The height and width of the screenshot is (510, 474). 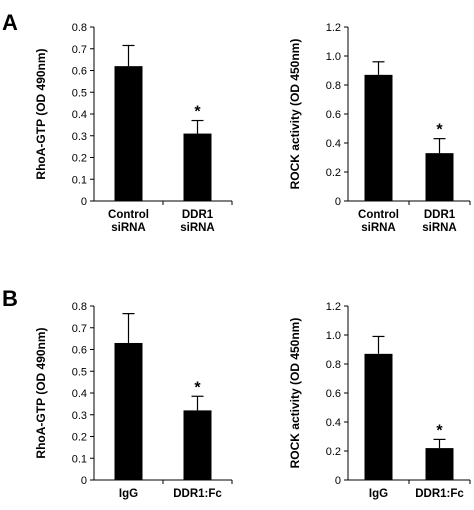 What do you see at coordinates (79, 180) in the screenshot?
I see `chart-1-ytick-label: 0.1` at bounding box center [79, 180].